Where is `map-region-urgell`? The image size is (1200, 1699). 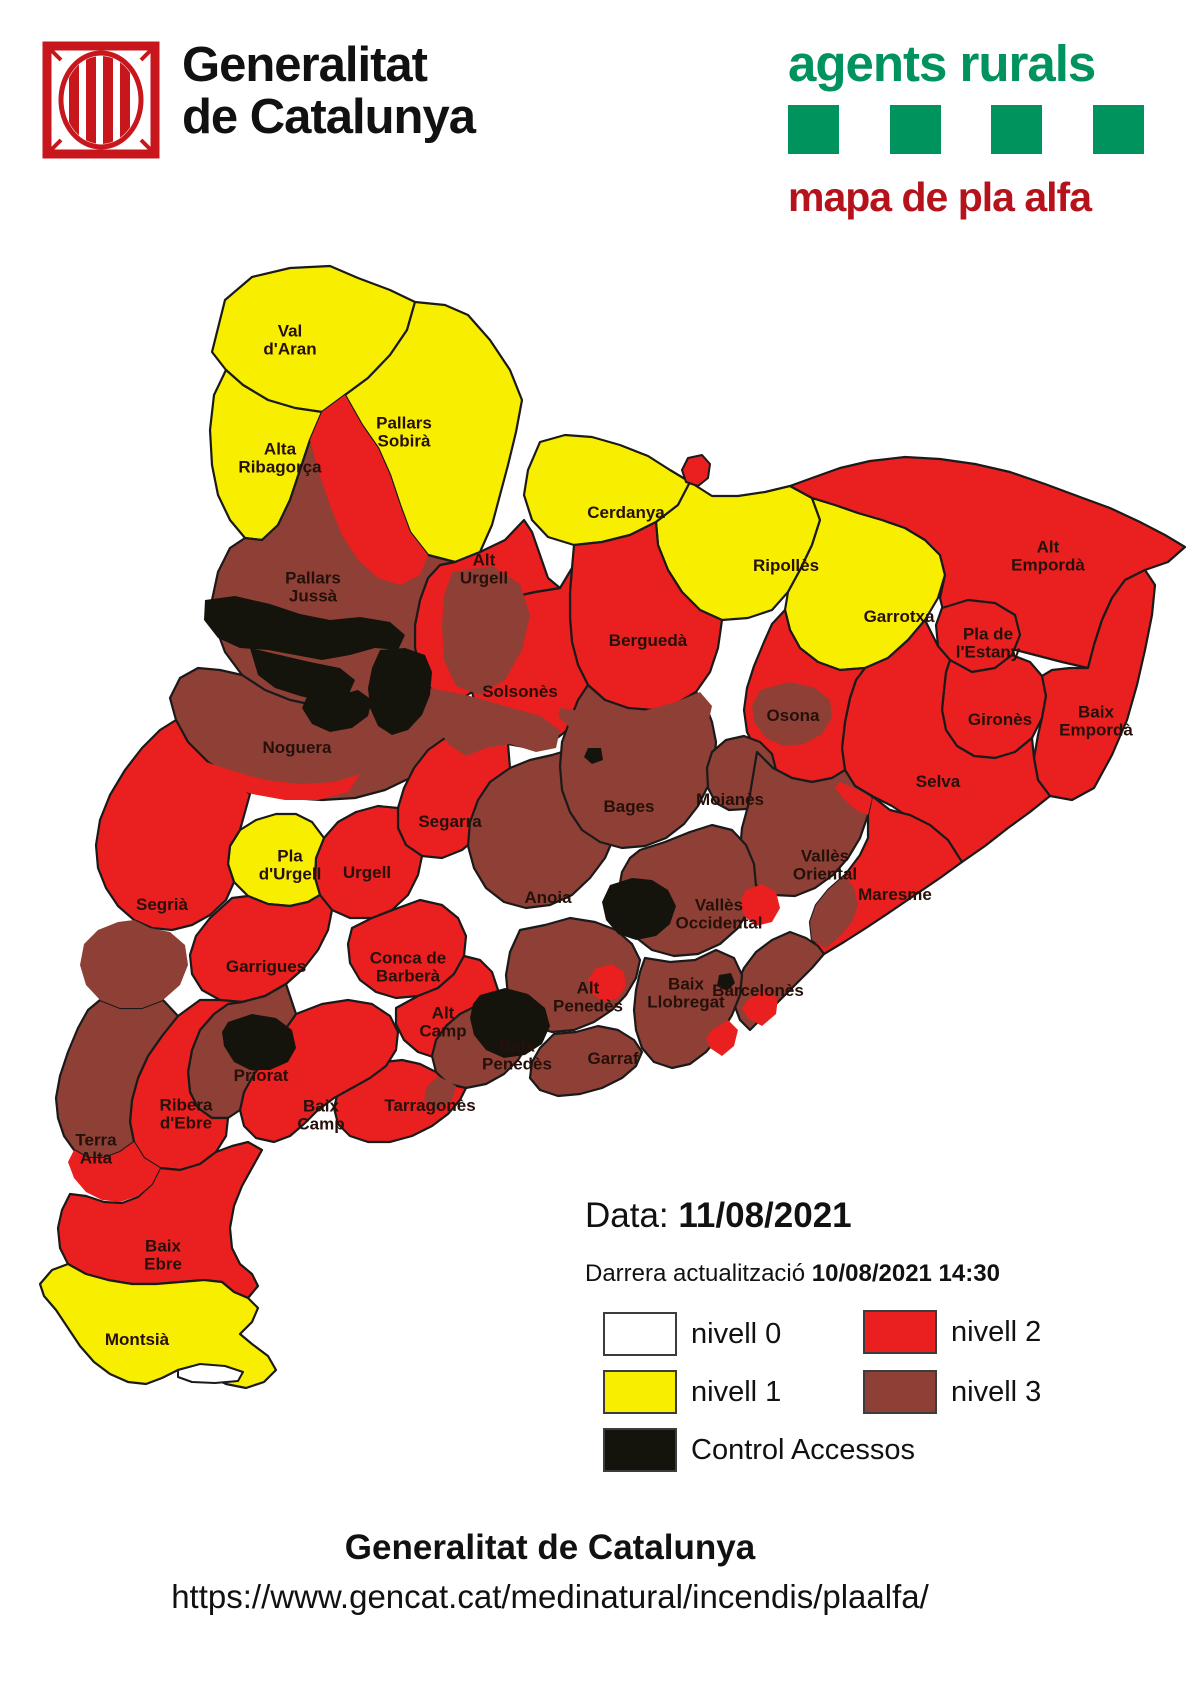
map-region-urgell is located at coordinates (368, 862).